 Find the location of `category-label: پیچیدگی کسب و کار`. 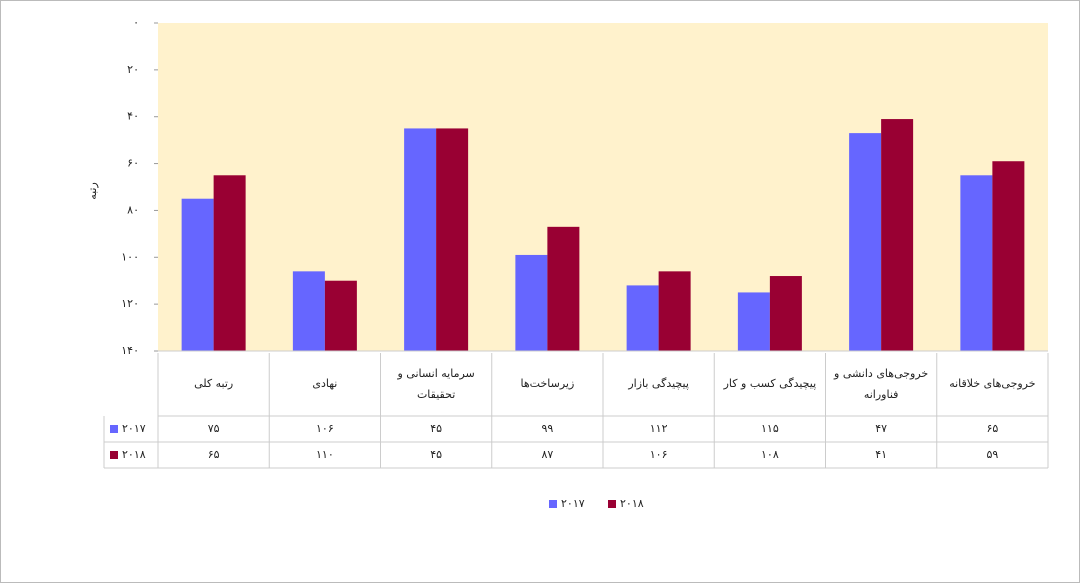

category-label: پیچیدگی کسب و کار is located at coordinates (770, 384).